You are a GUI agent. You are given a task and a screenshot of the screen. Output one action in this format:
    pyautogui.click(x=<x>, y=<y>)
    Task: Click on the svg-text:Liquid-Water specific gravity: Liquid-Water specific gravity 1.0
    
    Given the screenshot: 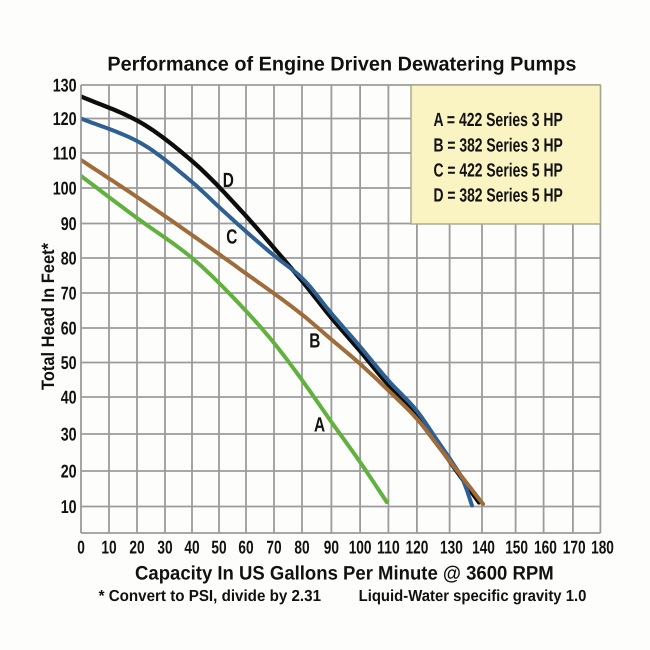 What is the action you would take?
    pyautogui.click(x=473, y=596)
    